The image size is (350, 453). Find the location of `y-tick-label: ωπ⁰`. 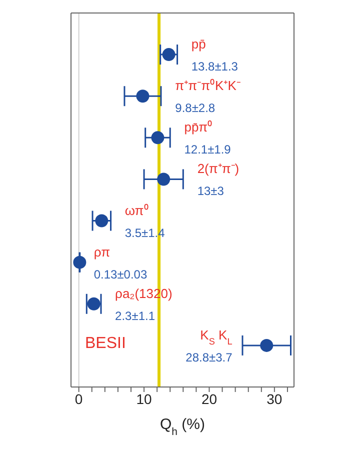

y-tick-label: ωπ⁰ is located at coordinates (136, 210).